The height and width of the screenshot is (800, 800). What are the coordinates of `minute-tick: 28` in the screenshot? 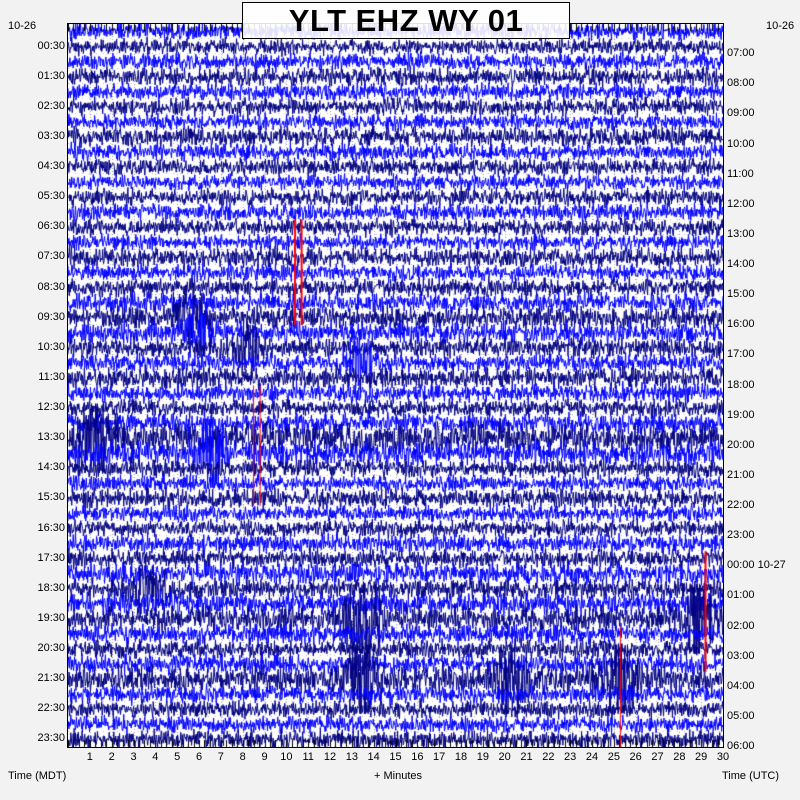 It's located at (679, 757).